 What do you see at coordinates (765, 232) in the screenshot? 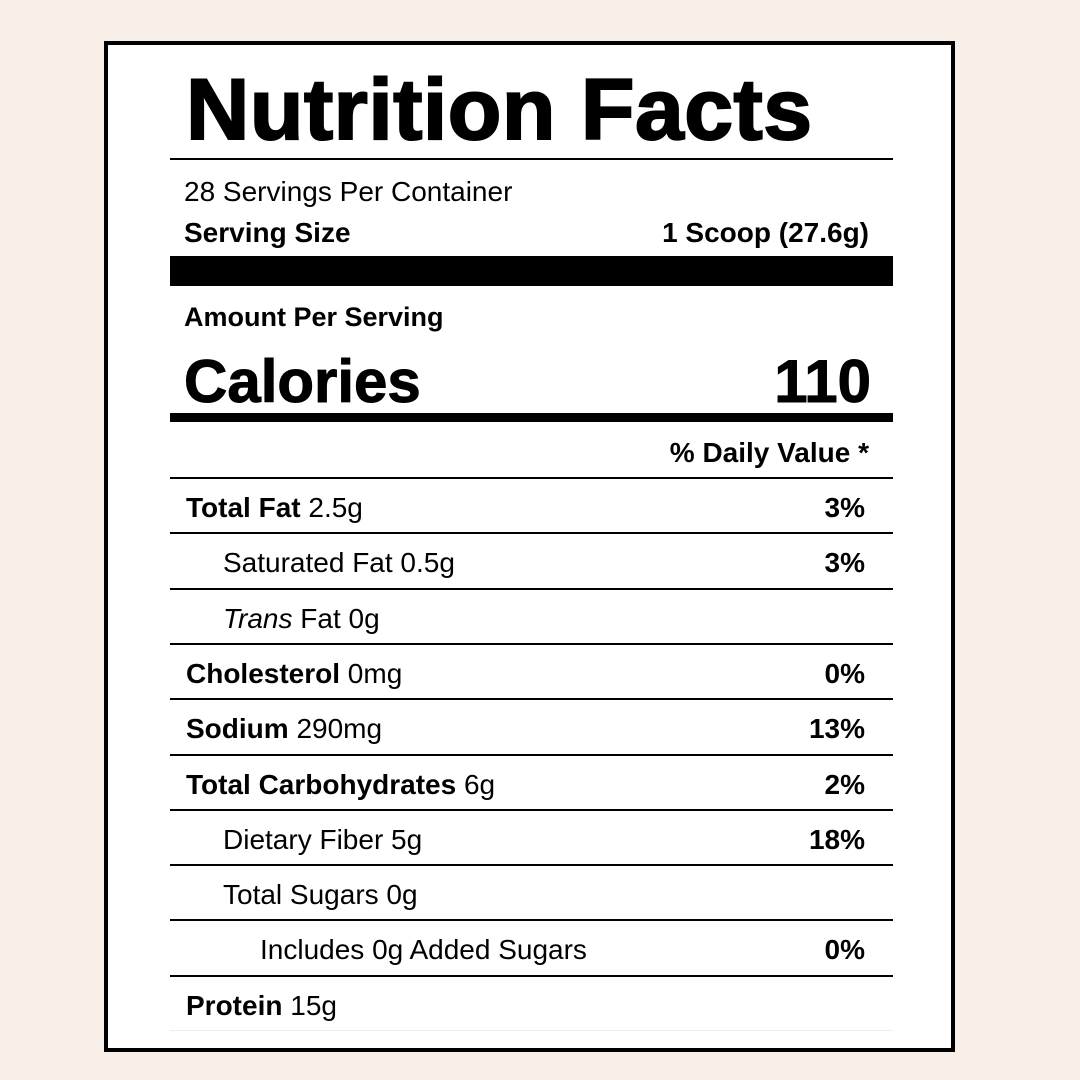
I see `serving-size-value: 1 Scoop (27.6g)` at bounding box center [765, 232].